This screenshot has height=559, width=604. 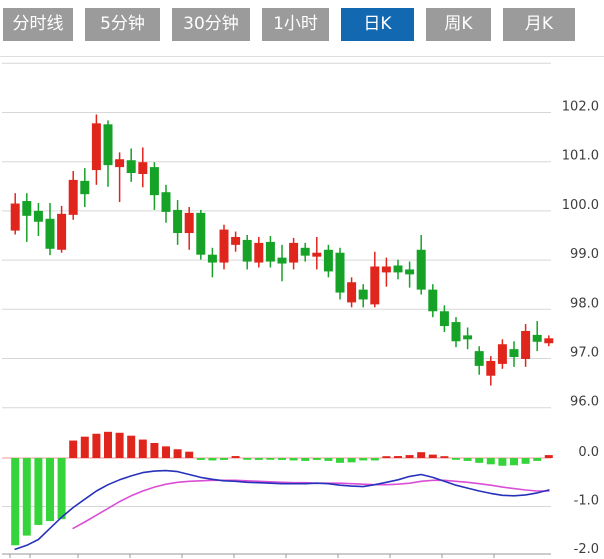 I want to click on price-axis-label: 96.0, so click(x=584, y=402).